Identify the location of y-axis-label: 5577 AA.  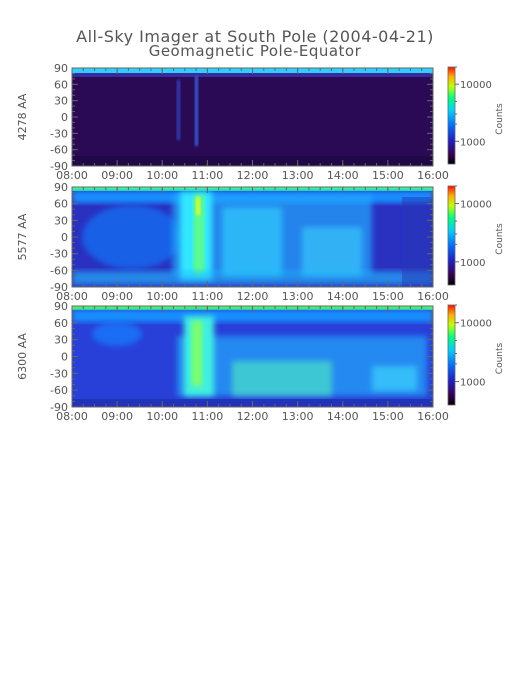
(22, 236).